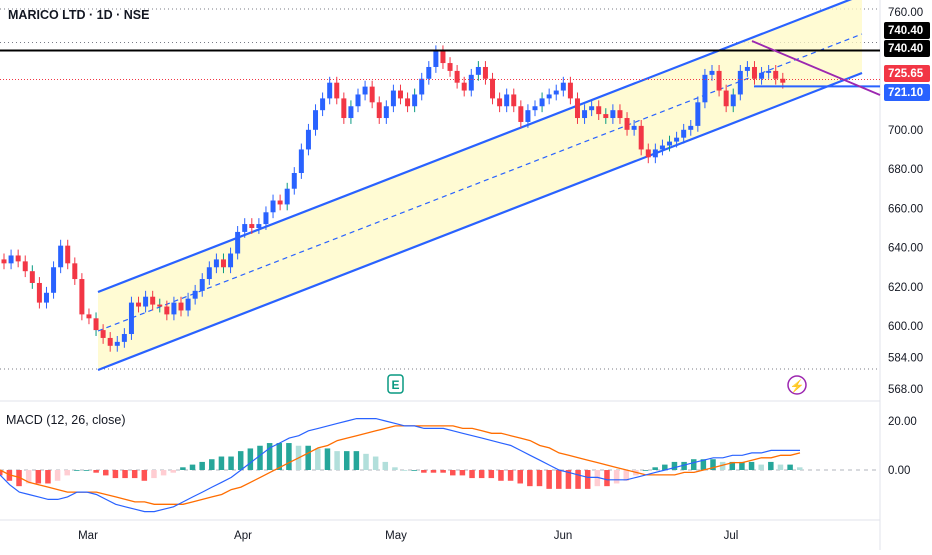 The height and width of the screenshot is (555, 932). I want to click on time-axis-label: Mar, so click(88, 536).